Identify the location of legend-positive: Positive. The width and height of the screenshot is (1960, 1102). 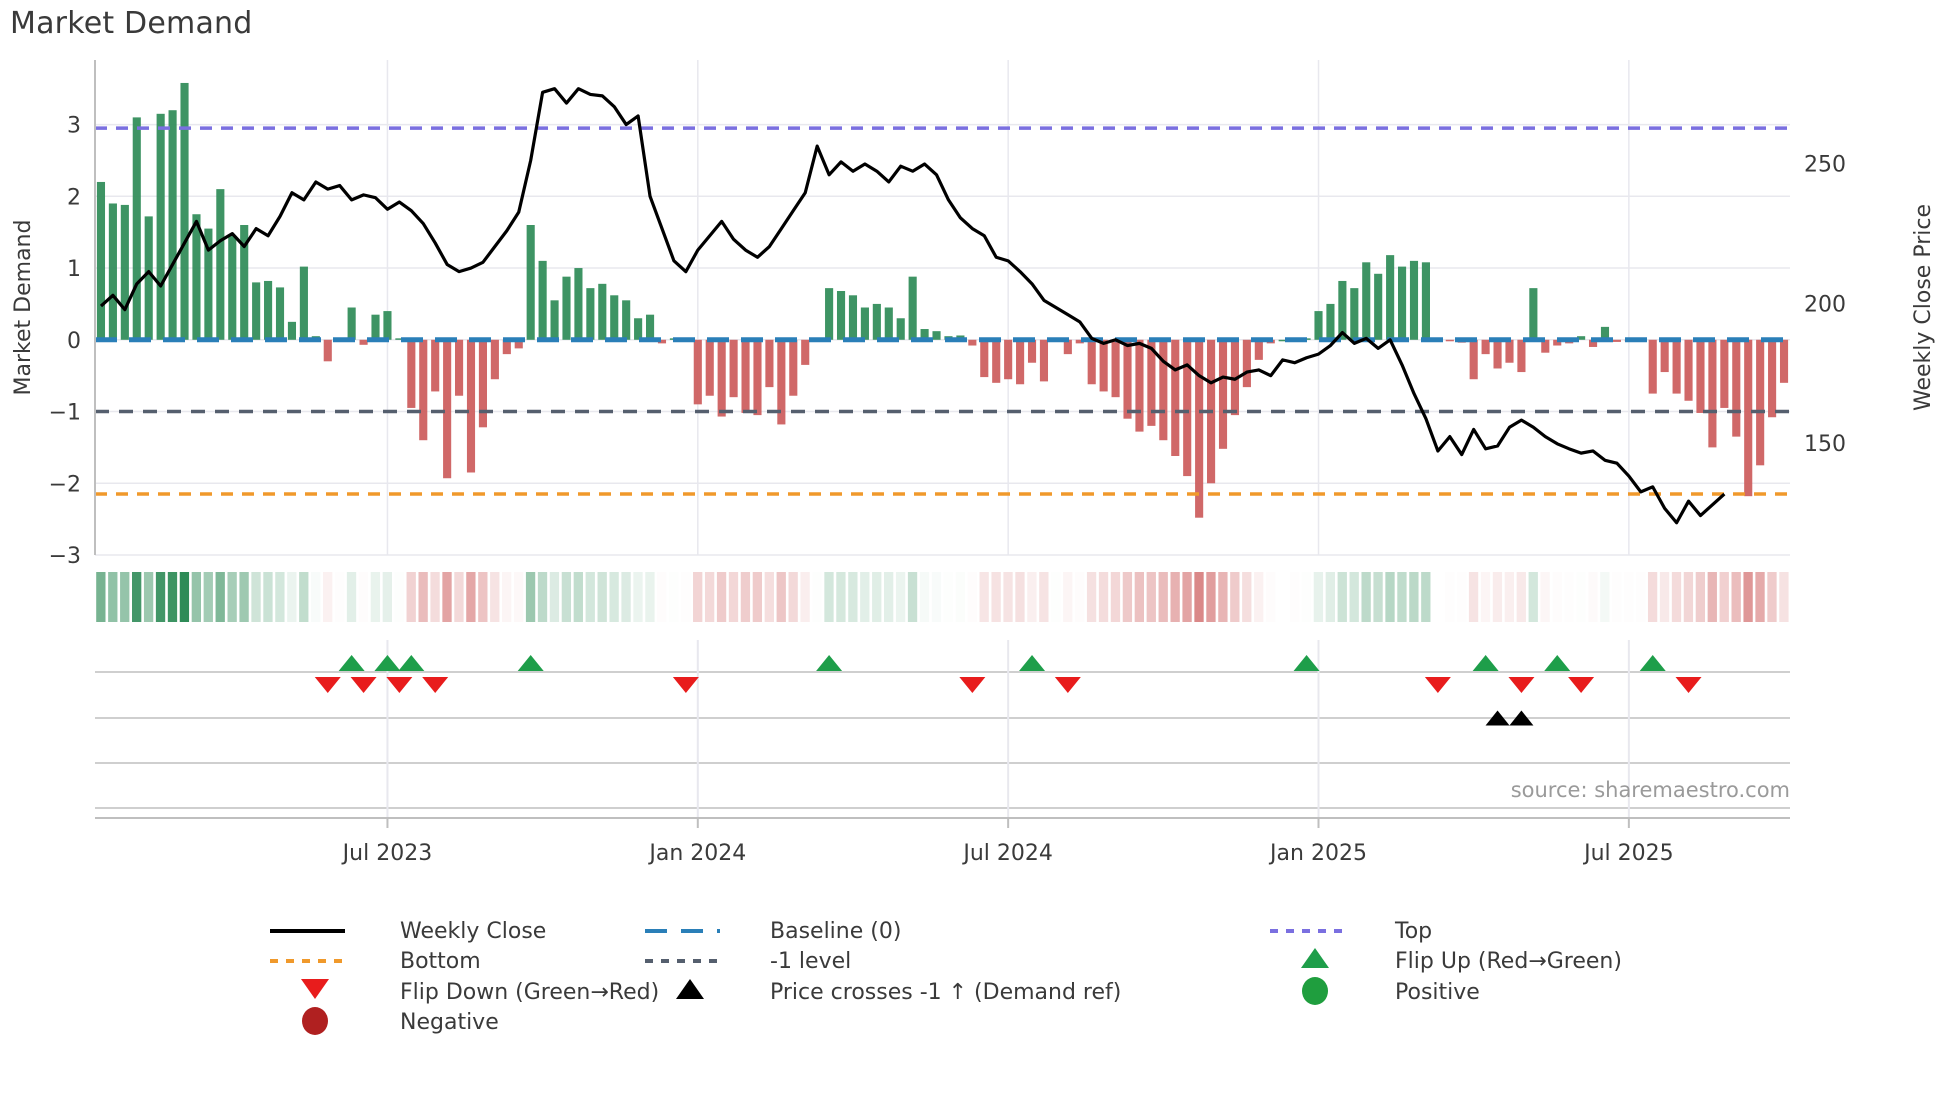
(1391, 991).